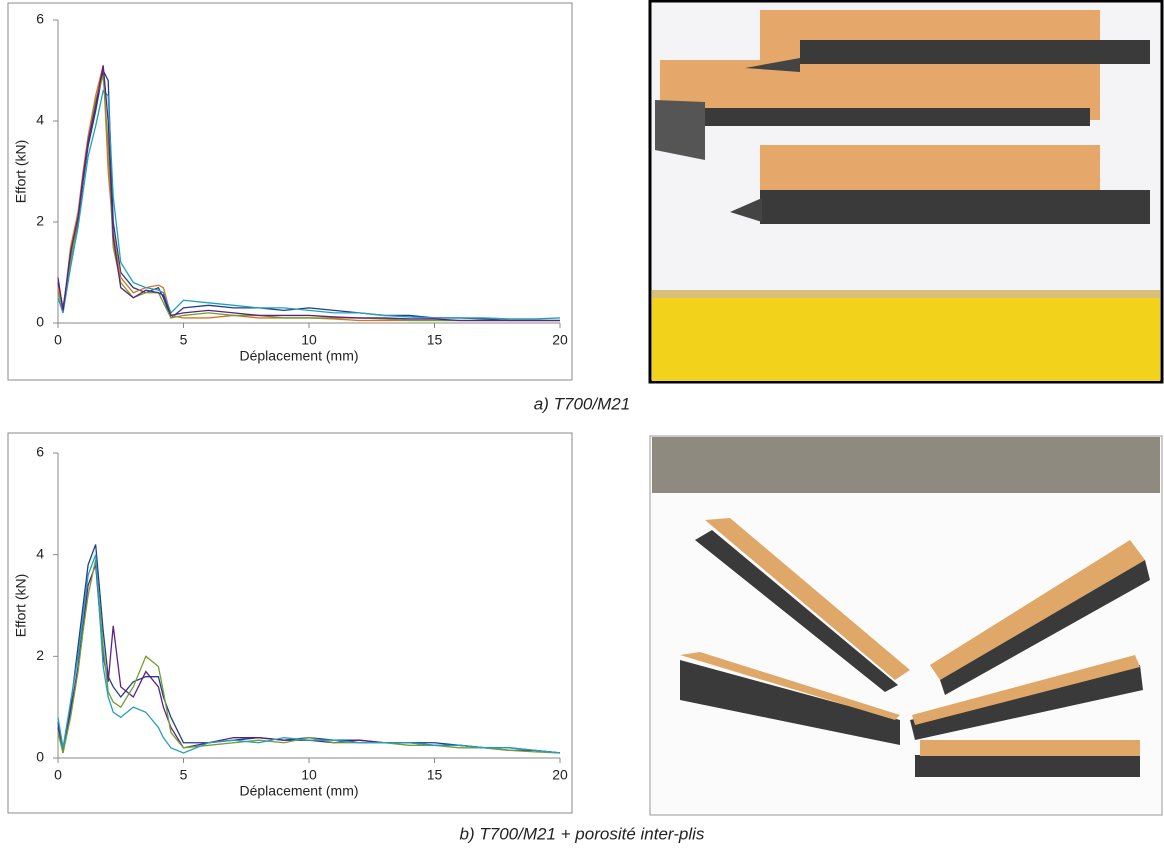 The image size is (1164, 857). Describe the element at coordinates (582, 833) in the screenshot. I see `caption: b) T700/M21 + porosité inter-plis` at that location.